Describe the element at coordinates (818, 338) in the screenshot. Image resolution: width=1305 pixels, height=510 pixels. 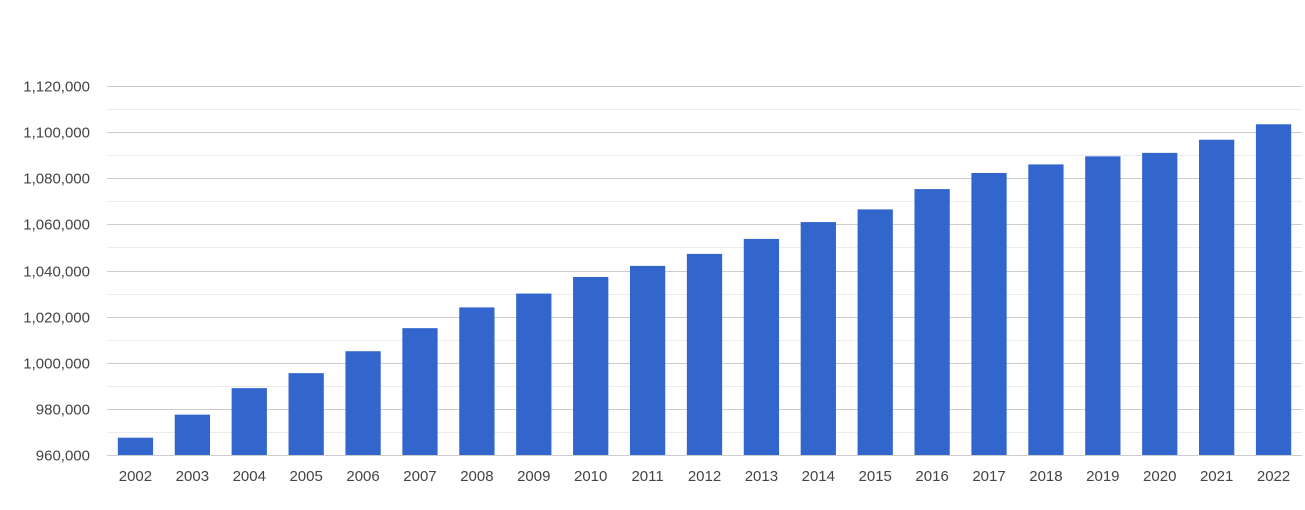
I see `bar-2014` at that location.